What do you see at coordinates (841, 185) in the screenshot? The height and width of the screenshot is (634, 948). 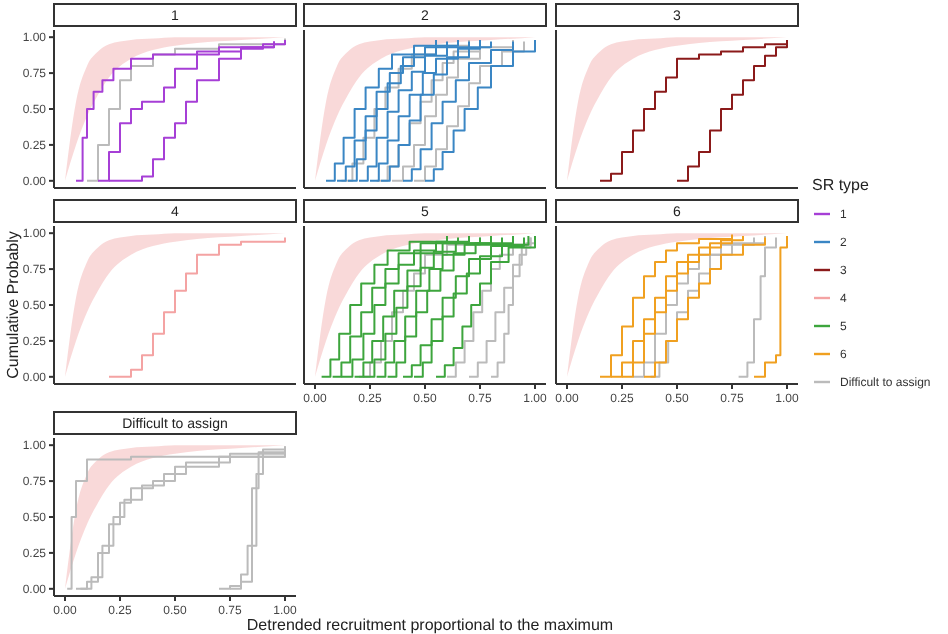 I see `legend-title: SR type` at bounding box center [841, 185].